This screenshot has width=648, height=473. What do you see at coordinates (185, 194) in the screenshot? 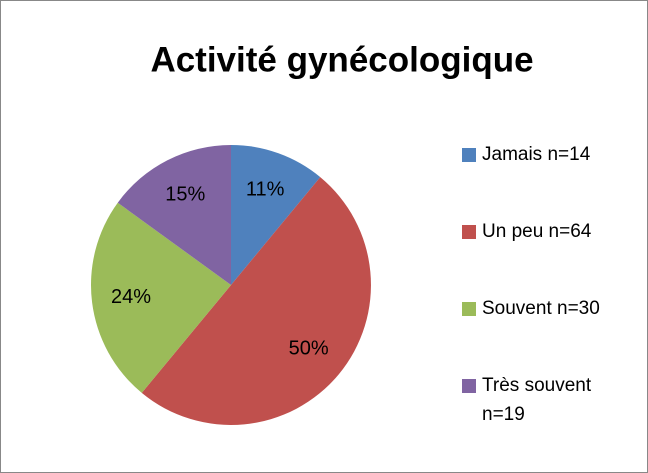
I see `data-label: 15%` at bounding box center [185, 194].